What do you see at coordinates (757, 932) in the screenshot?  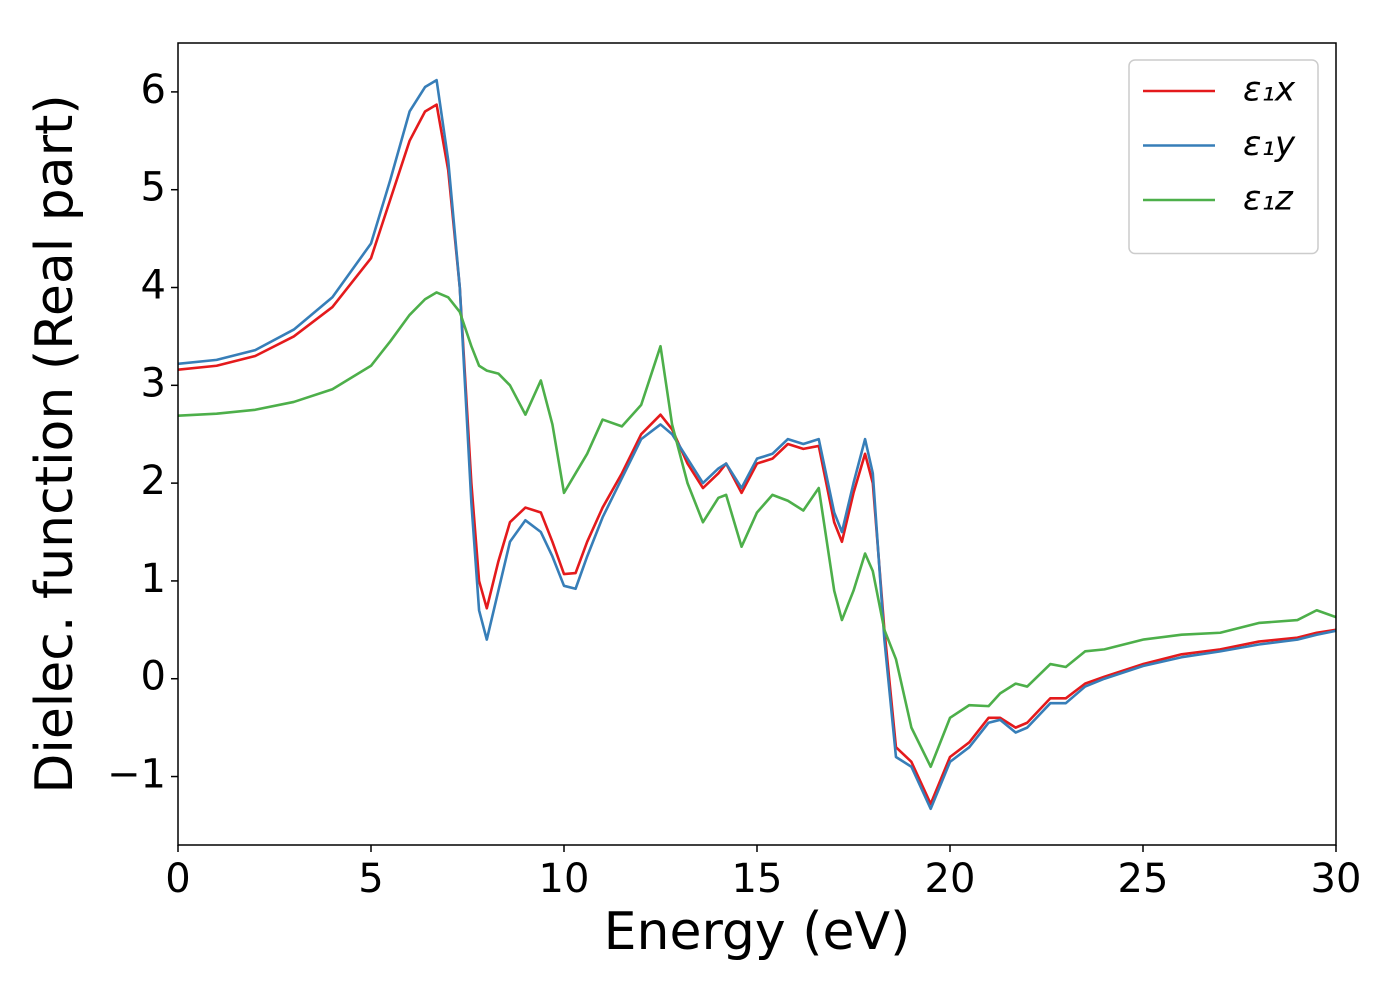 I see `x-axis-title: Energy (eV)` at bounding box center [757, 932].